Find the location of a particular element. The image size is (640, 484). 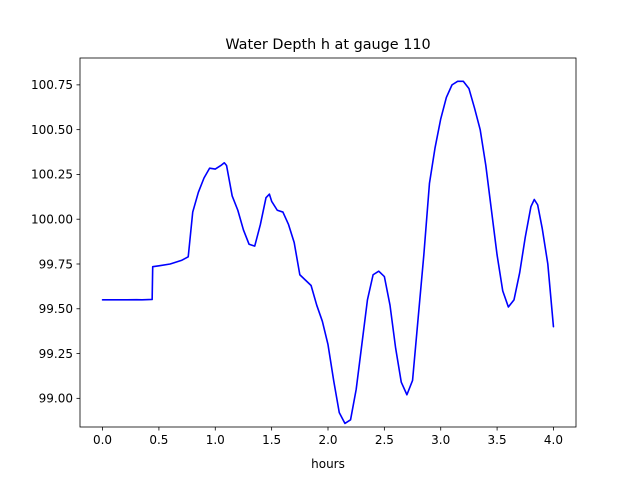

y-tick-label: 99.50 is located at coordinates (56, 309).